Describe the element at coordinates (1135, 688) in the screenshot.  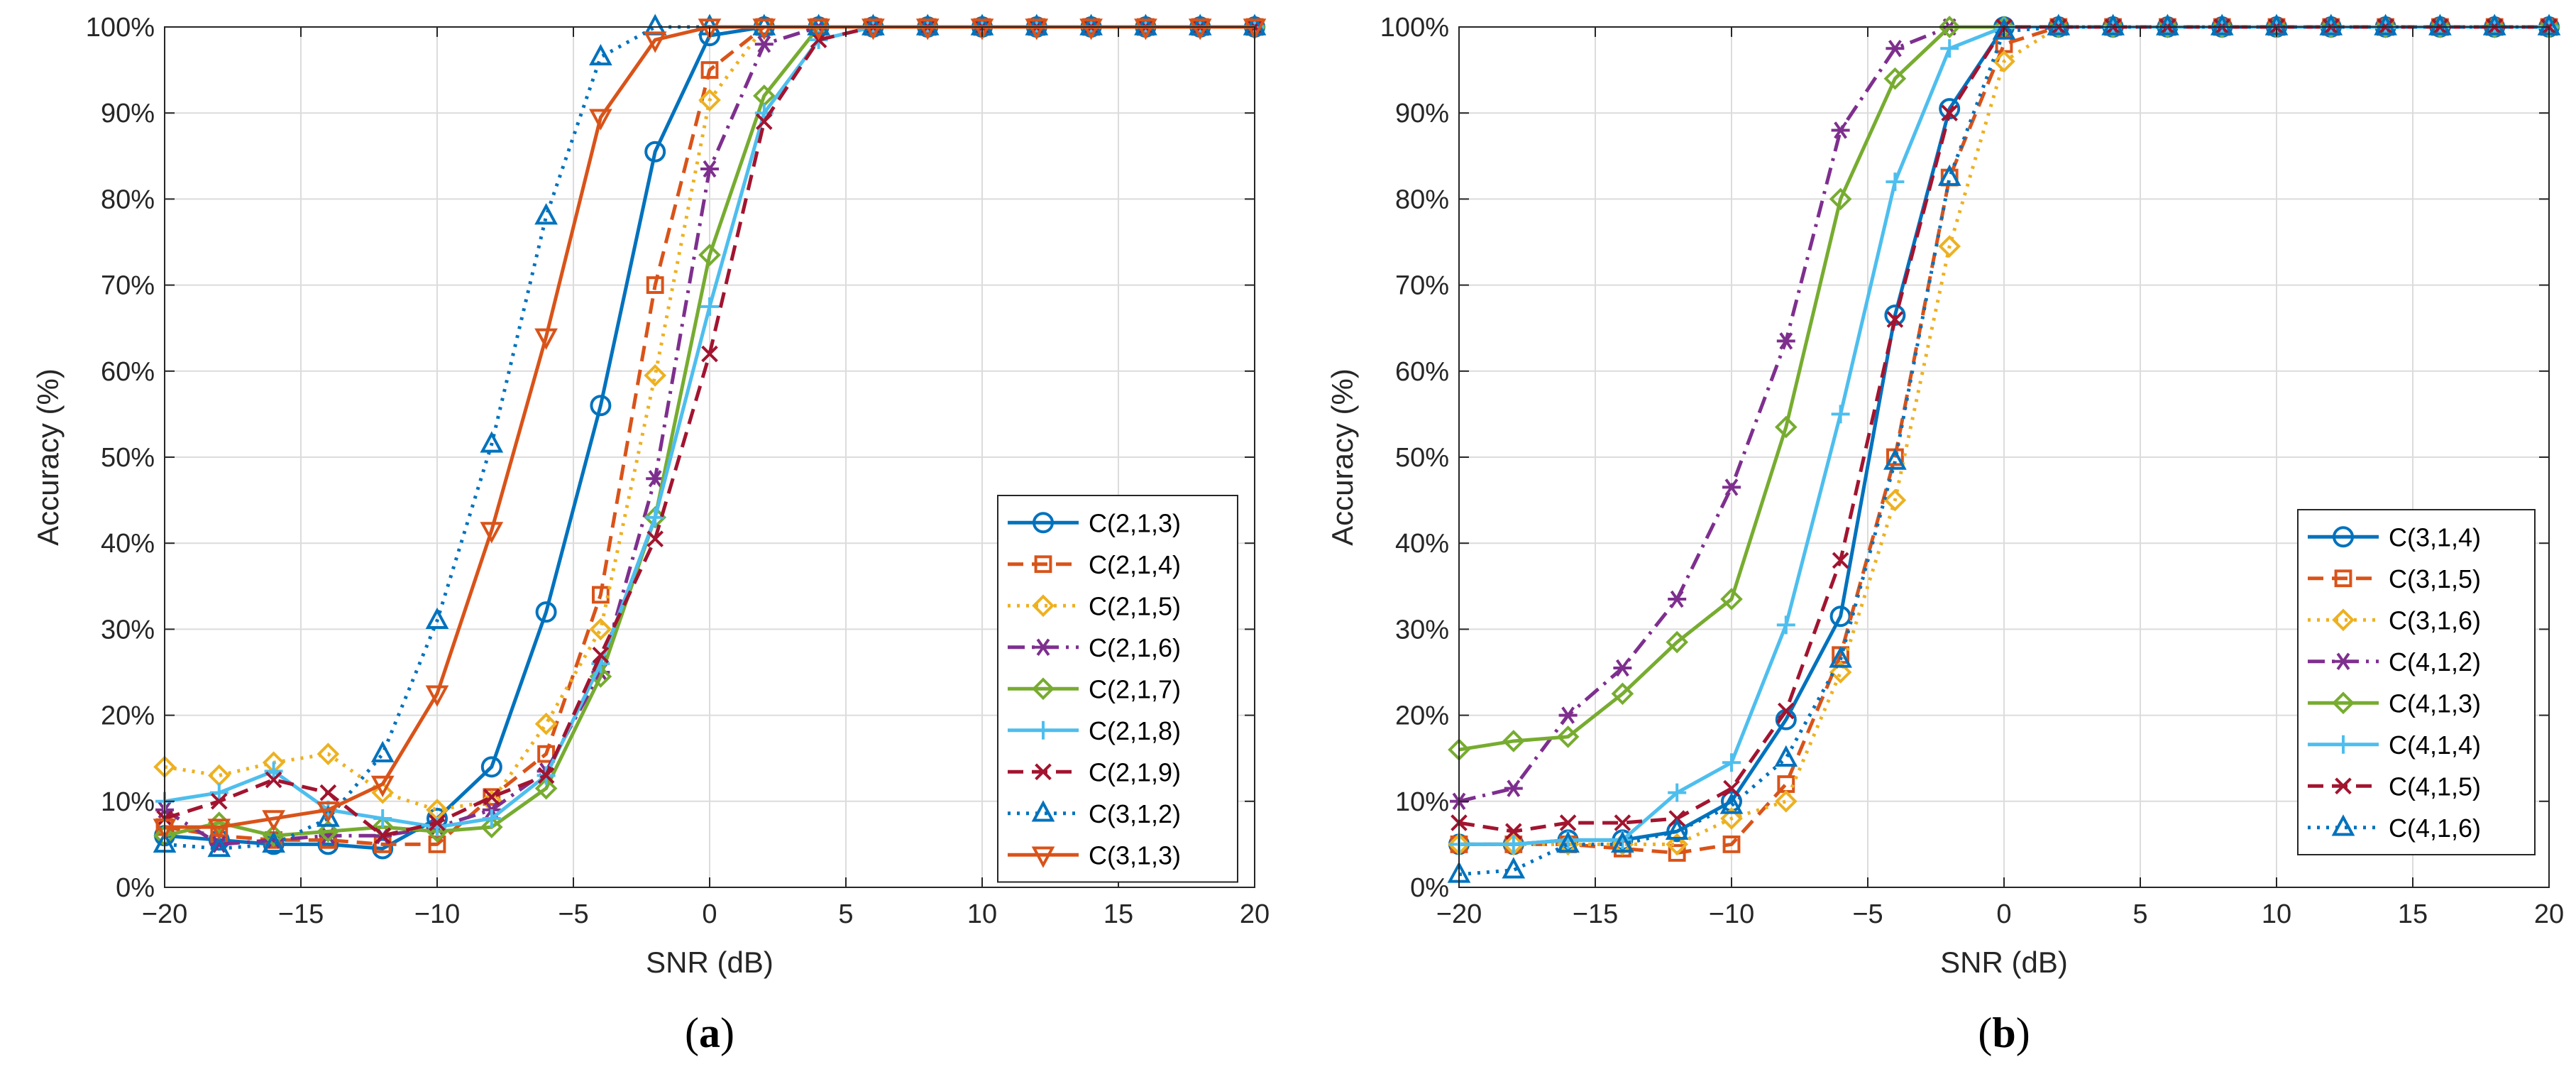
I see `legend-label: C(2,1,7)` at that location.